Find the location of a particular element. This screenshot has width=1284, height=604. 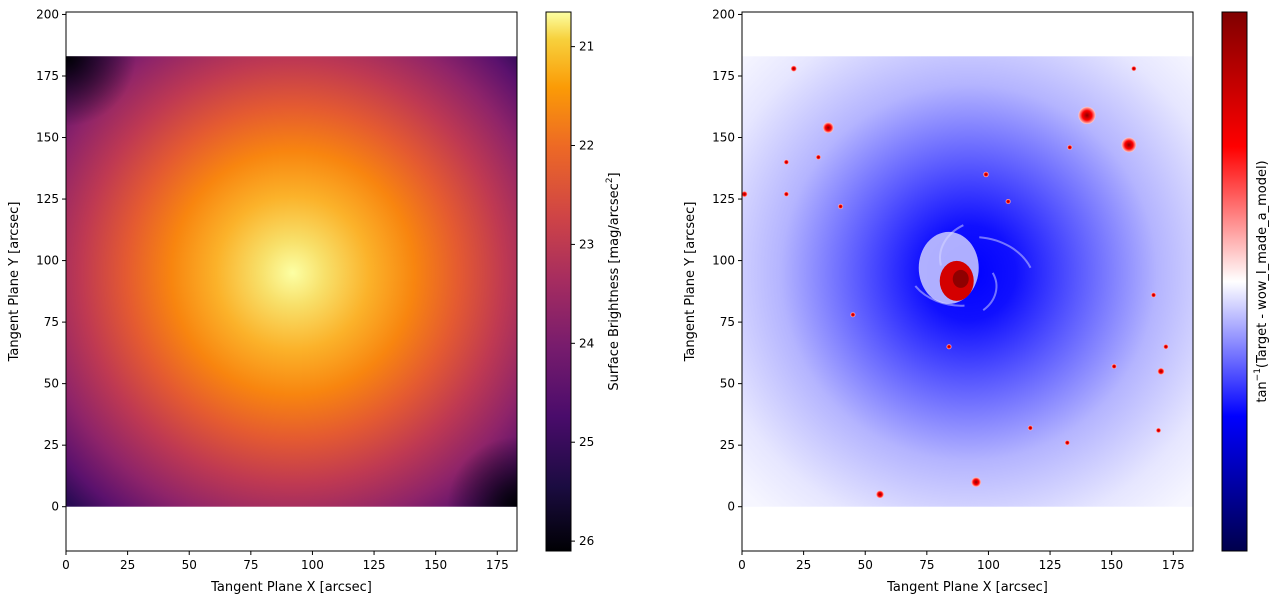

residual-y-ticks: 0 25 50 75 100 125 150 175 200 is located at coordinates (727, 260).